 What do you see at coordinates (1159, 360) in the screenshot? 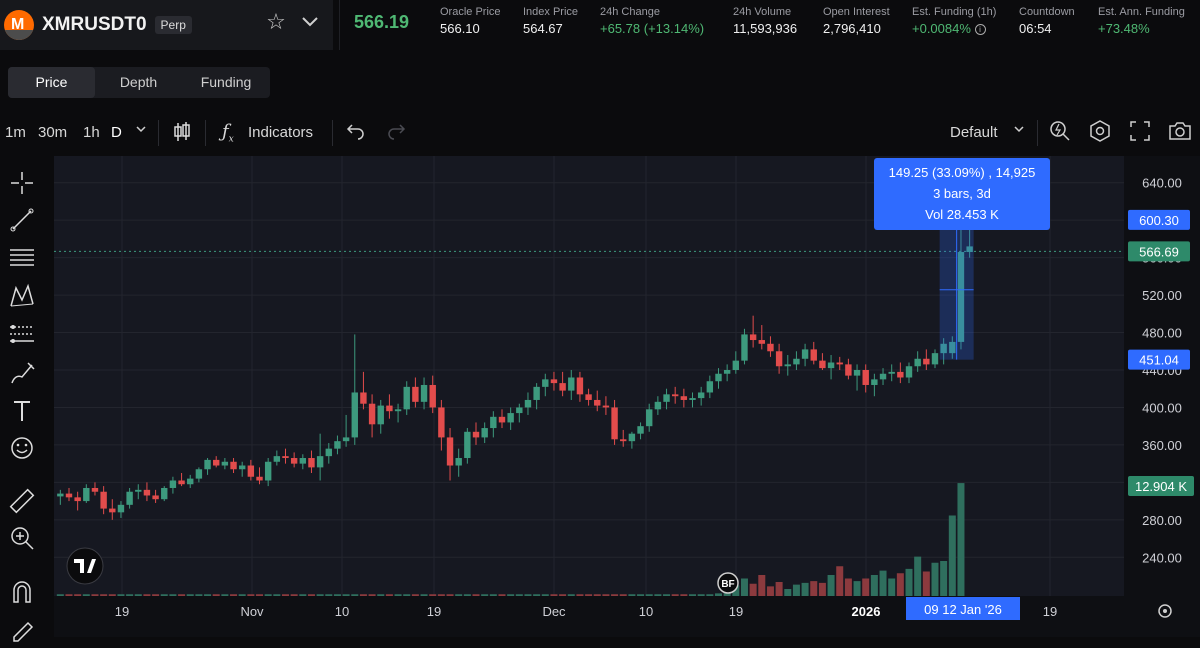
I see `range-low-tag: 451.04` at bounding box center [1159, 360].